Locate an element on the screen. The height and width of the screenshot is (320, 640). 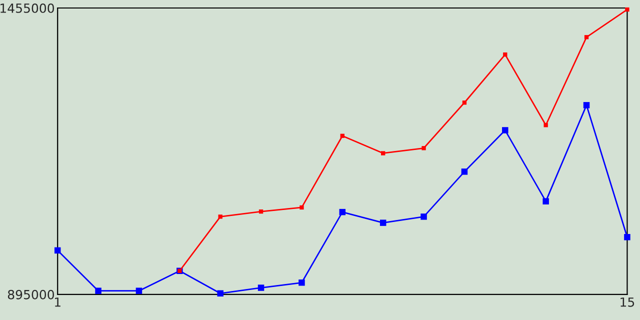
x-tick-label: 1 is located at coordinates (57, 302).